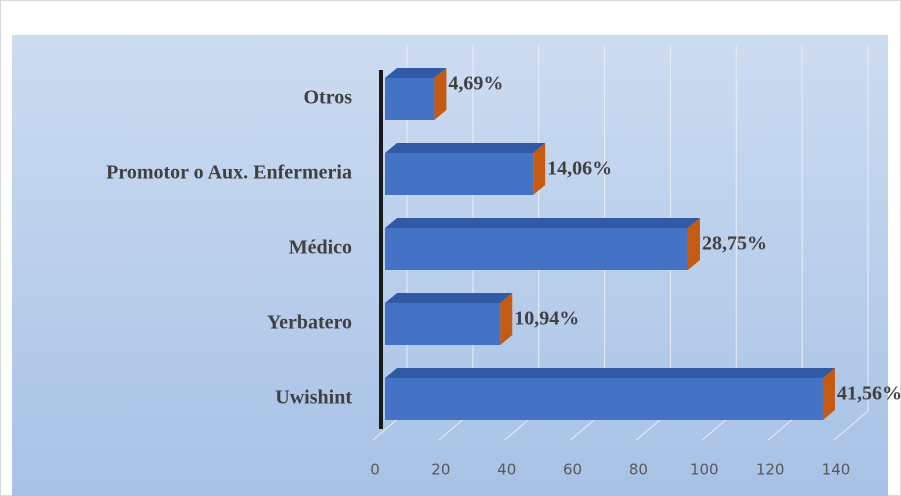 The width and height of the screenshot is (901, 496). I want to click on category-label: Uwishint, so click(313, 398).